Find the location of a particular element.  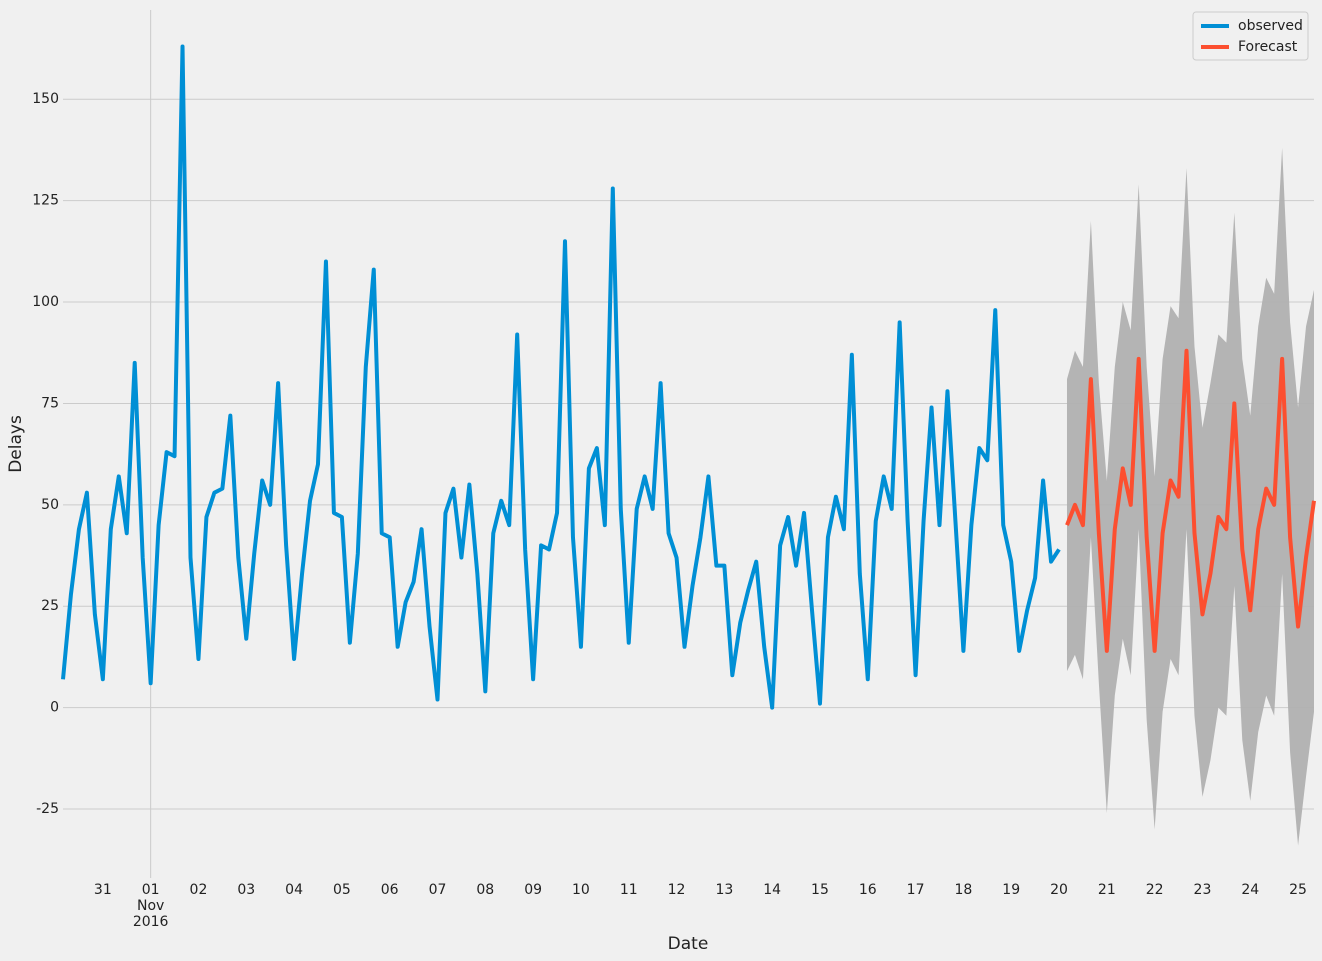

x-tick-label: 14 is located at coordinates (772, 890).